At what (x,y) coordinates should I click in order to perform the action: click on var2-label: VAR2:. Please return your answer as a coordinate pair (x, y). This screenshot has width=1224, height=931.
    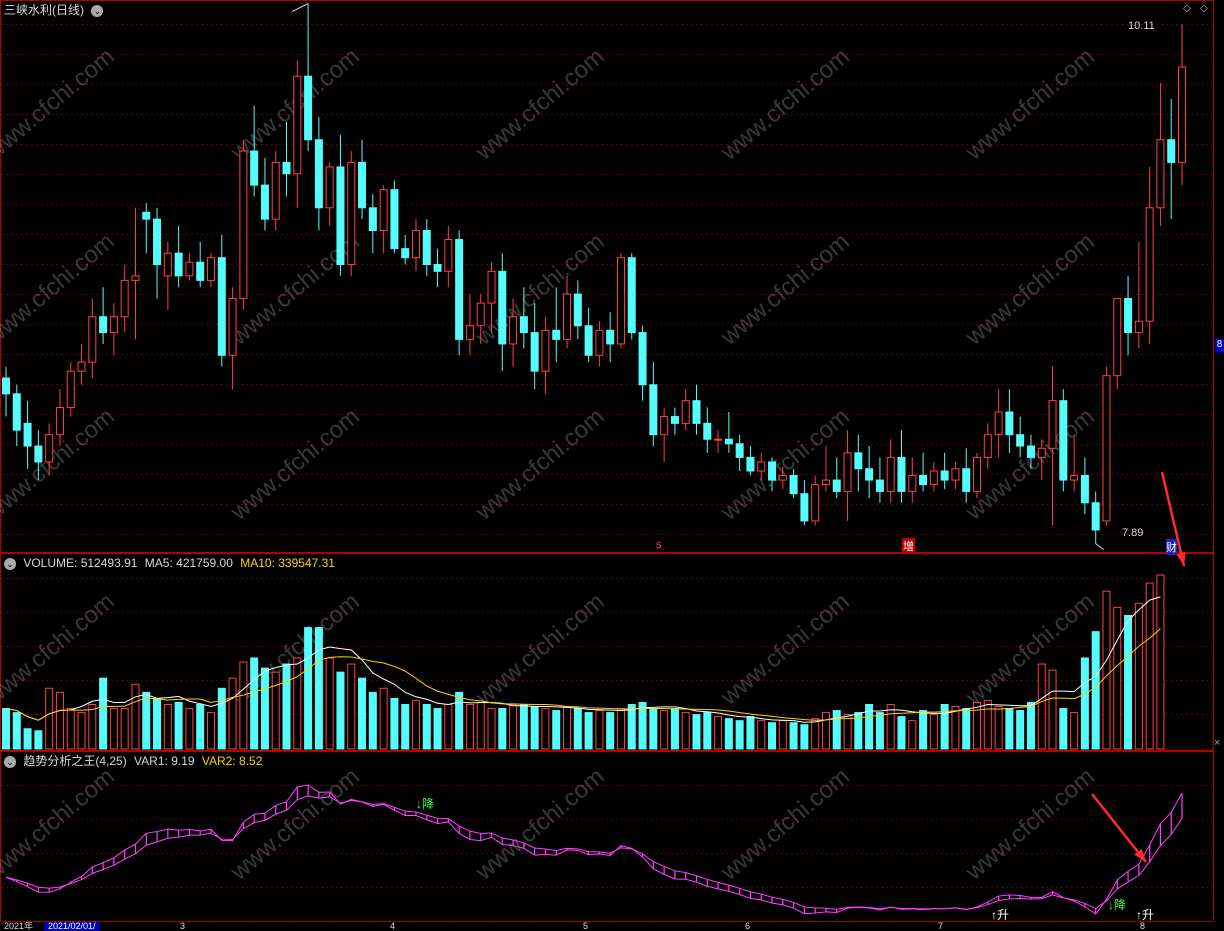
    Looking at the image, I should click on (218, 761).